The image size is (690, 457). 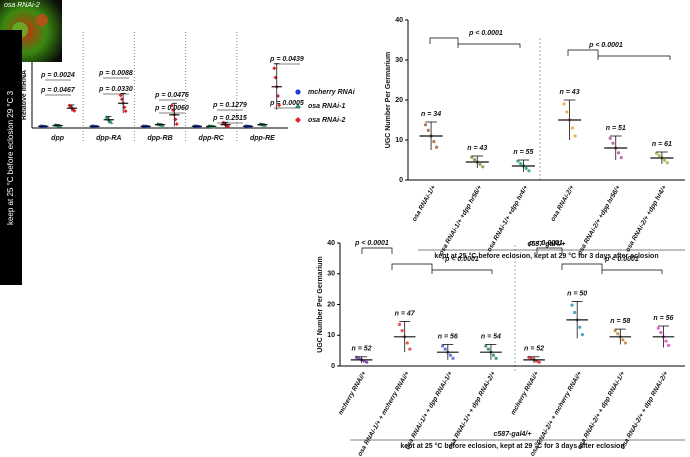 What do you see at coordinates (401, 180) in the screenshot?
I see `y-tick-label: 0` at bounding box center [401, 180].